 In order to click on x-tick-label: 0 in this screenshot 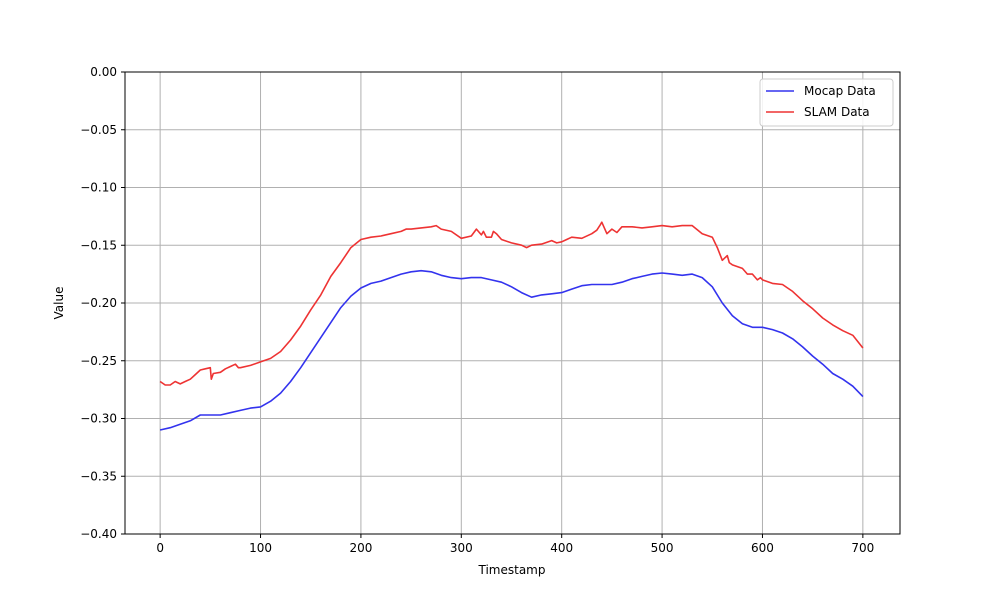, I will do `click(160, 548)`.